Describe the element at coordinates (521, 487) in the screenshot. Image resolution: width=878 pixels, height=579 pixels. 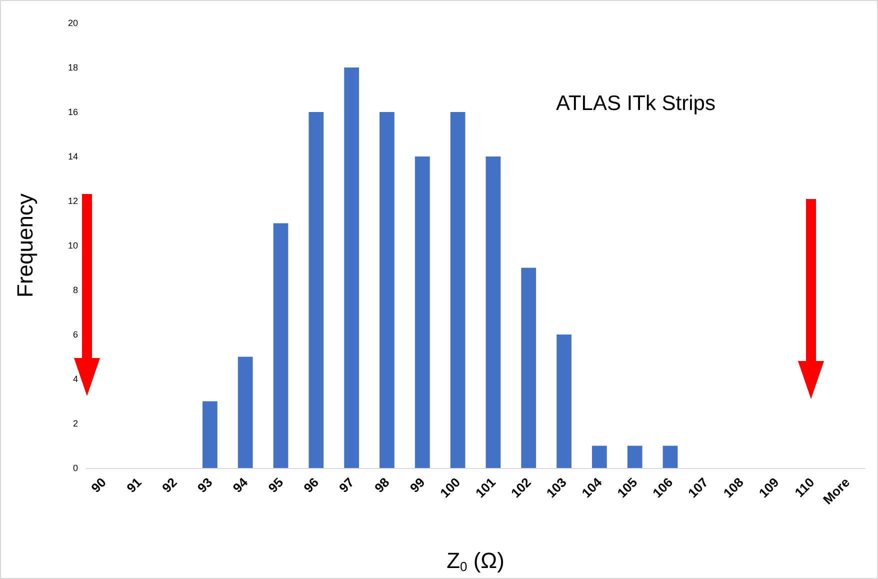
I see `x-tick-label: 102` at that location.